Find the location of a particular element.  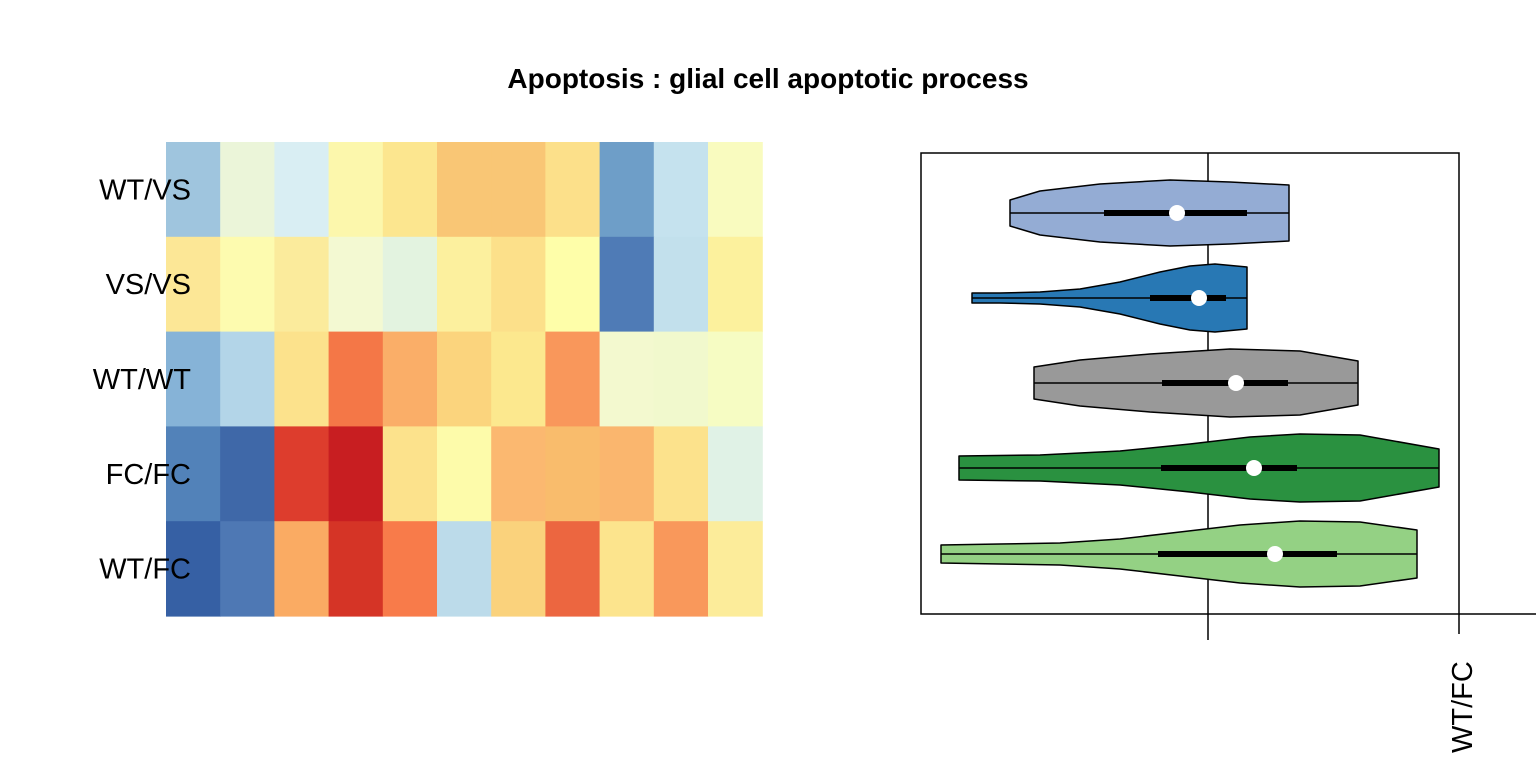

row-labels: WT/VS VS/VS WT/WT FC/FC WT/FC is located at coordinates (142, 379).